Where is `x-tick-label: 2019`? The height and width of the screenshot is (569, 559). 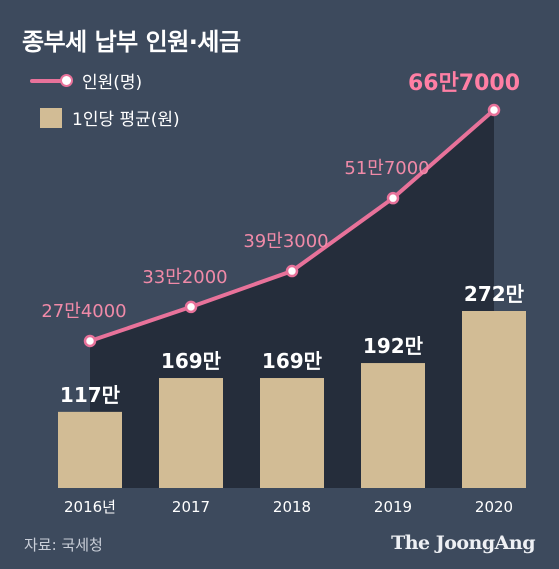 x-tick-label: 2019 is located at coordinates (393, 507).